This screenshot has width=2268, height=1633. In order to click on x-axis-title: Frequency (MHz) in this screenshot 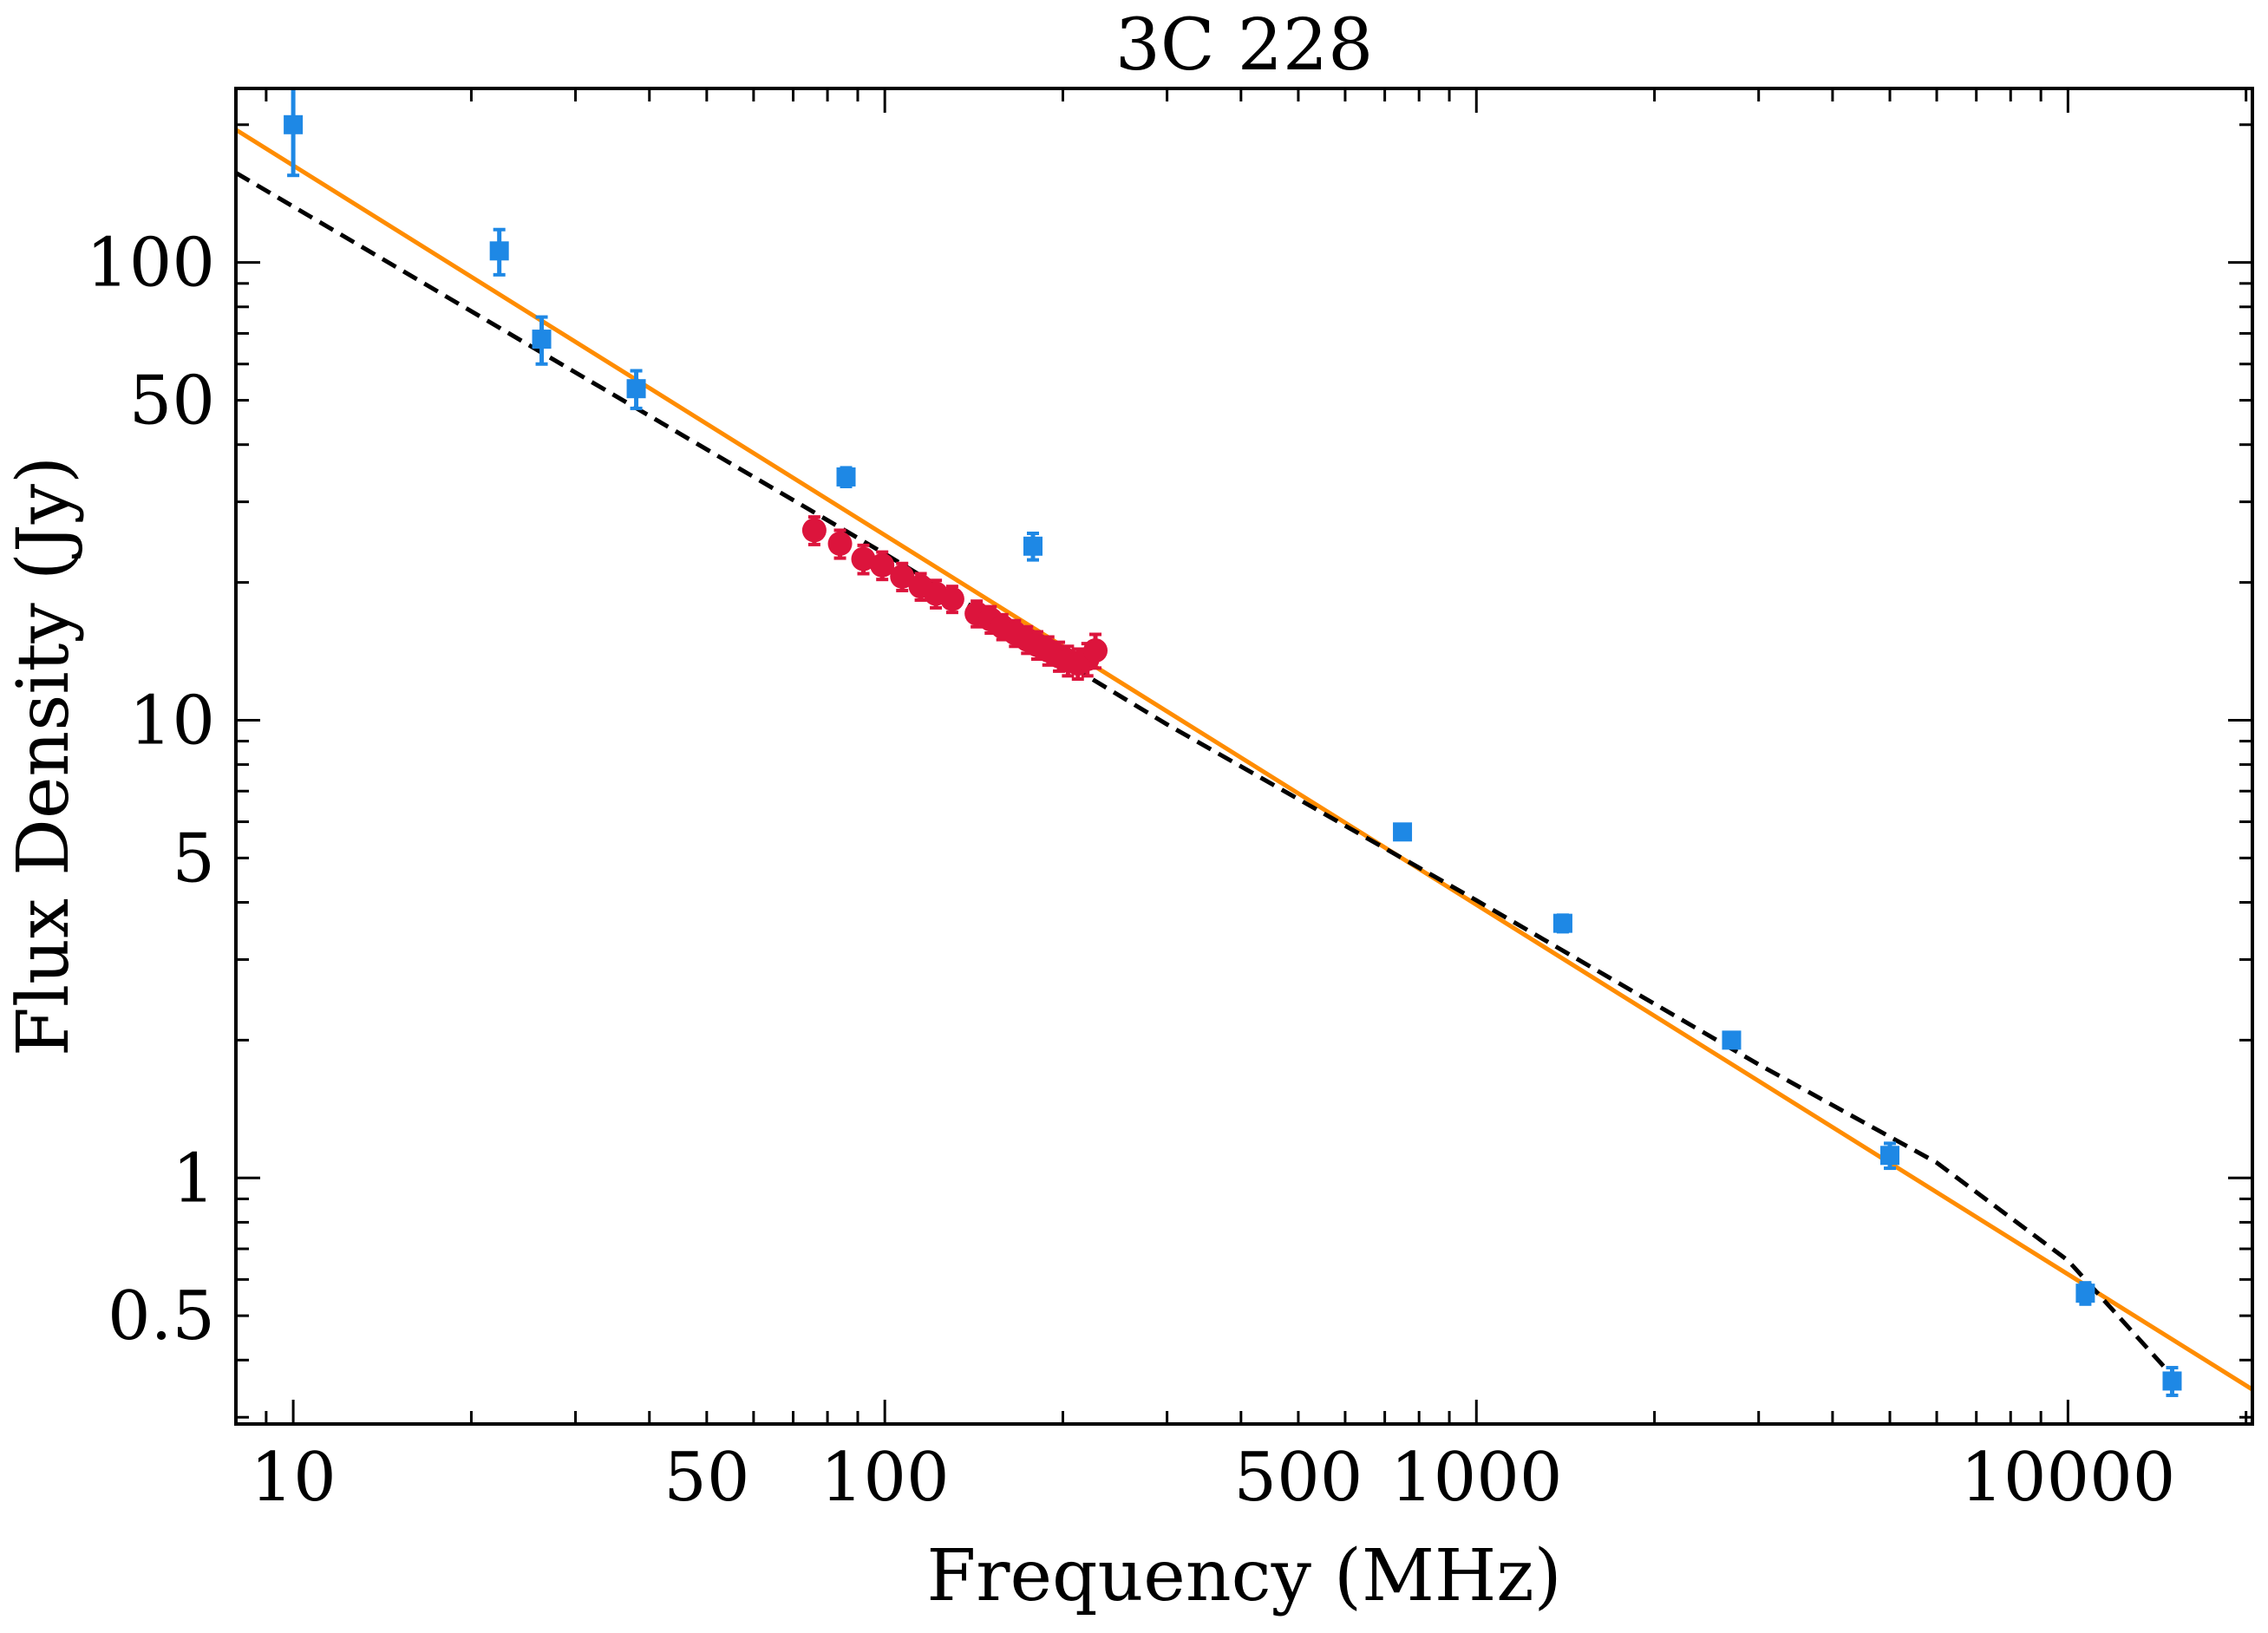, I will do `click(1243, 1576)`.